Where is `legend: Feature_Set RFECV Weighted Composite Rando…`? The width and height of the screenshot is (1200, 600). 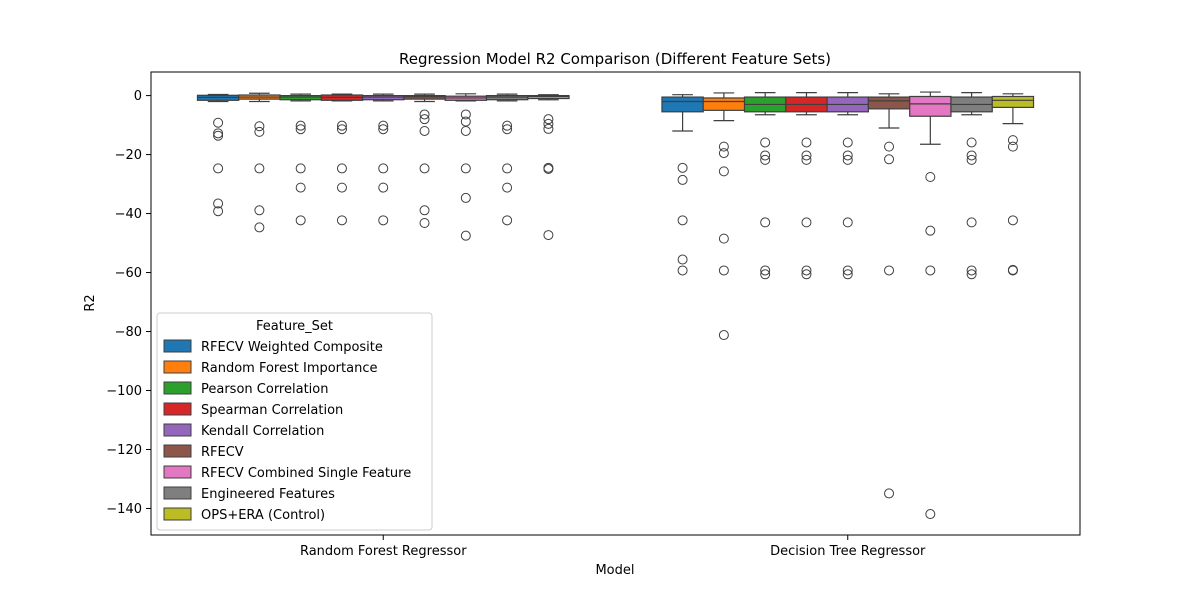
legend: Feature_Set RFECV Weighted Composite Rando… is located at coordinates (294, 421).